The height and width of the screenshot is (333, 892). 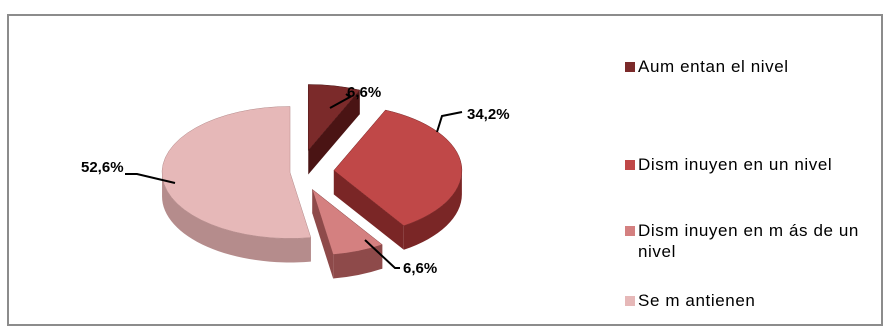 What do you see at coordinates (735, 164) in the screenshot?
I see `legend-label: Dism inuyen en un nivel` at bounding box center [735, 164].